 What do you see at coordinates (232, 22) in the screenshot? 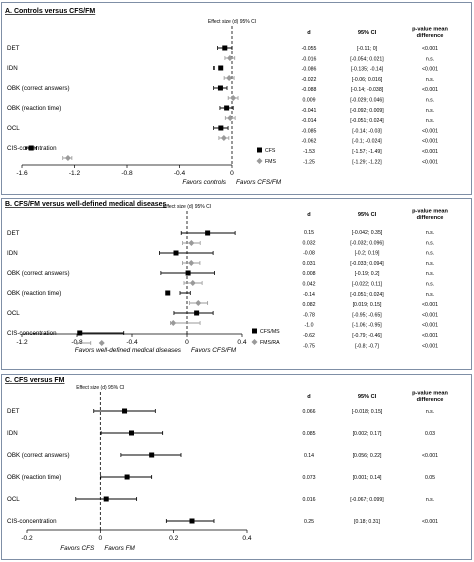
I see `effect-size-label: Effect size (d) 95% CI` at bounding box center [232, 22].